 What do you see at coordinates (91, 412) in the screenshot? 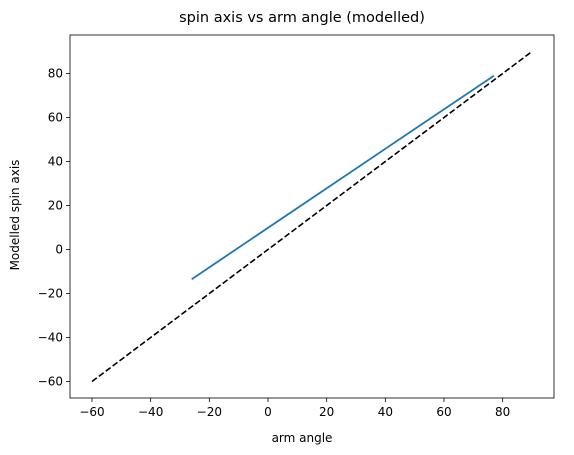
I see `x-tick-label: −60` at bounding box center [91, 412].